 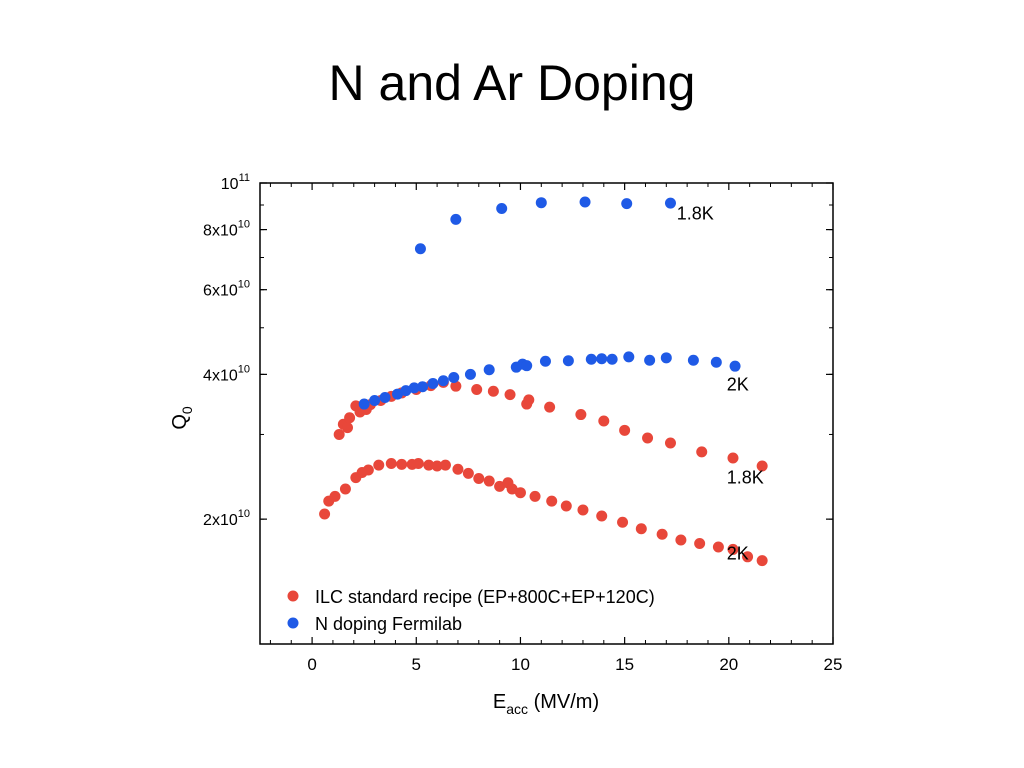 I want to click on x-tick-label: 20, so click(x=728, y=664).